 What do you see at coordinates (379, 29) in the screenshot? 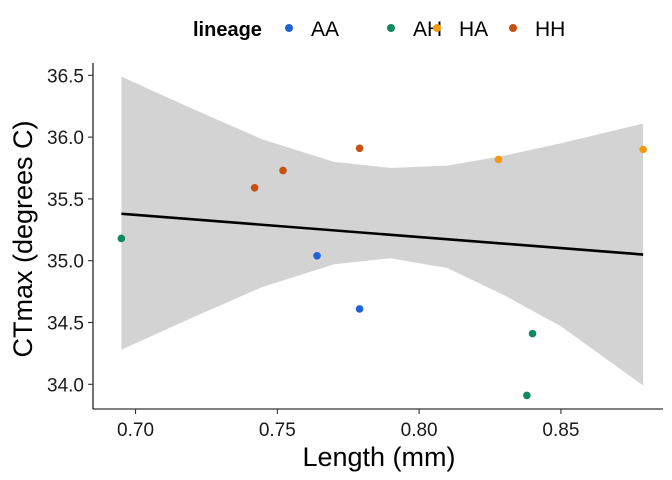
I see `legend: lineage AA AH HA HH` at bounding box center [379, 29].